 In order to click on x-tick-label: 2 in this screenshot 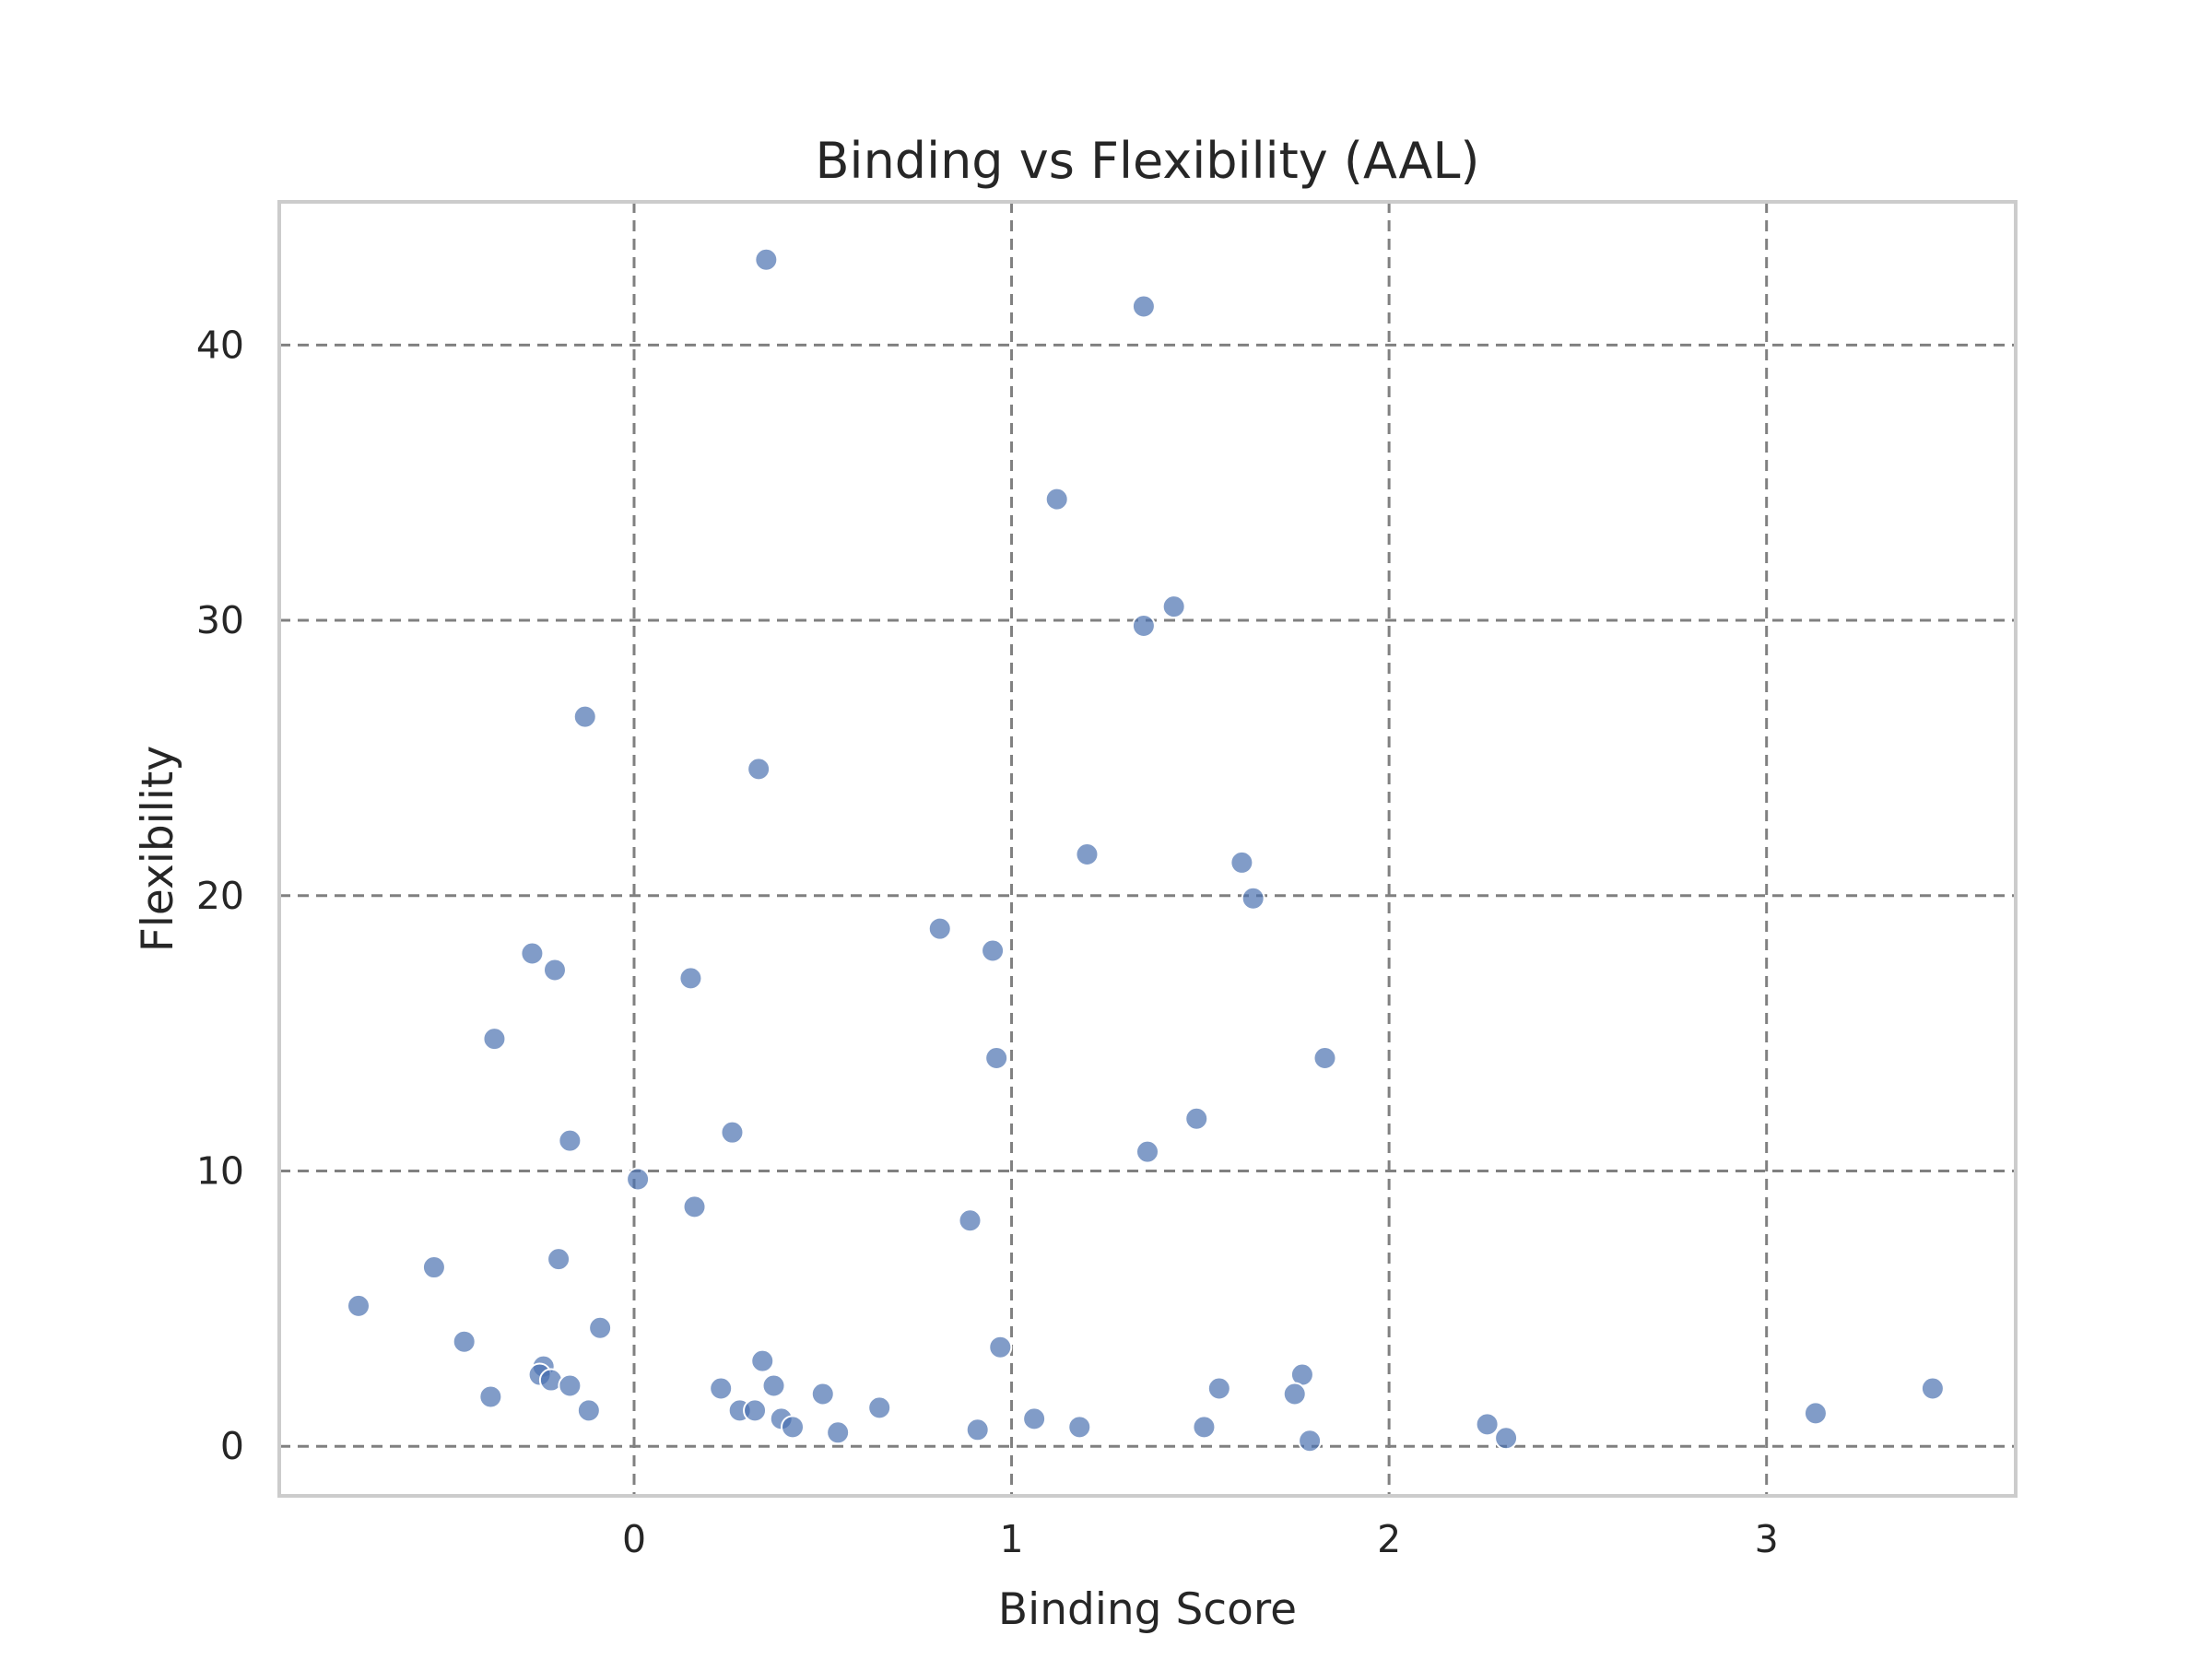, I will do `click(1389, 1539)`.